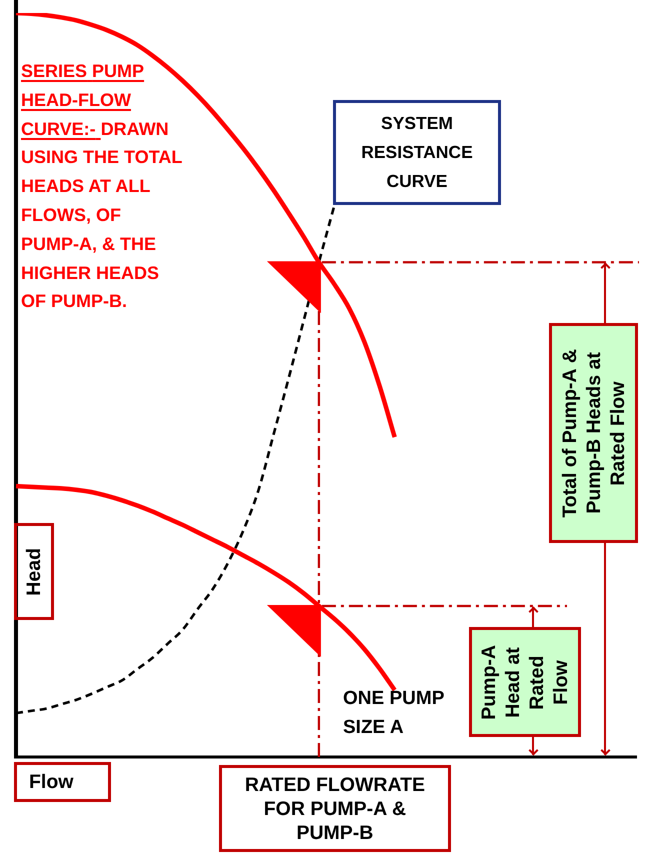 Image resolution: width=650 pixels, height=858 pixels. Describe the element at coordinates (334, 808) in the screenshot. I see `text: RATED FLOWRATE FOR PUMP-A & PUMP-B` at that location.